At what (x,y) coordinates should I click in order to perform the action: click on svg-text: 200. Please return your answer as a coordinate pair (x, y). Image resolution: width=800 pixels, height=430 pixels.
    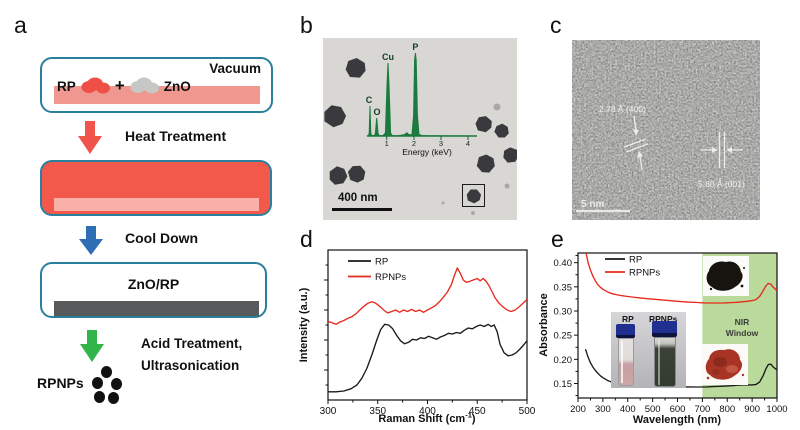
    Looking at the image, I should click on (578, 409).